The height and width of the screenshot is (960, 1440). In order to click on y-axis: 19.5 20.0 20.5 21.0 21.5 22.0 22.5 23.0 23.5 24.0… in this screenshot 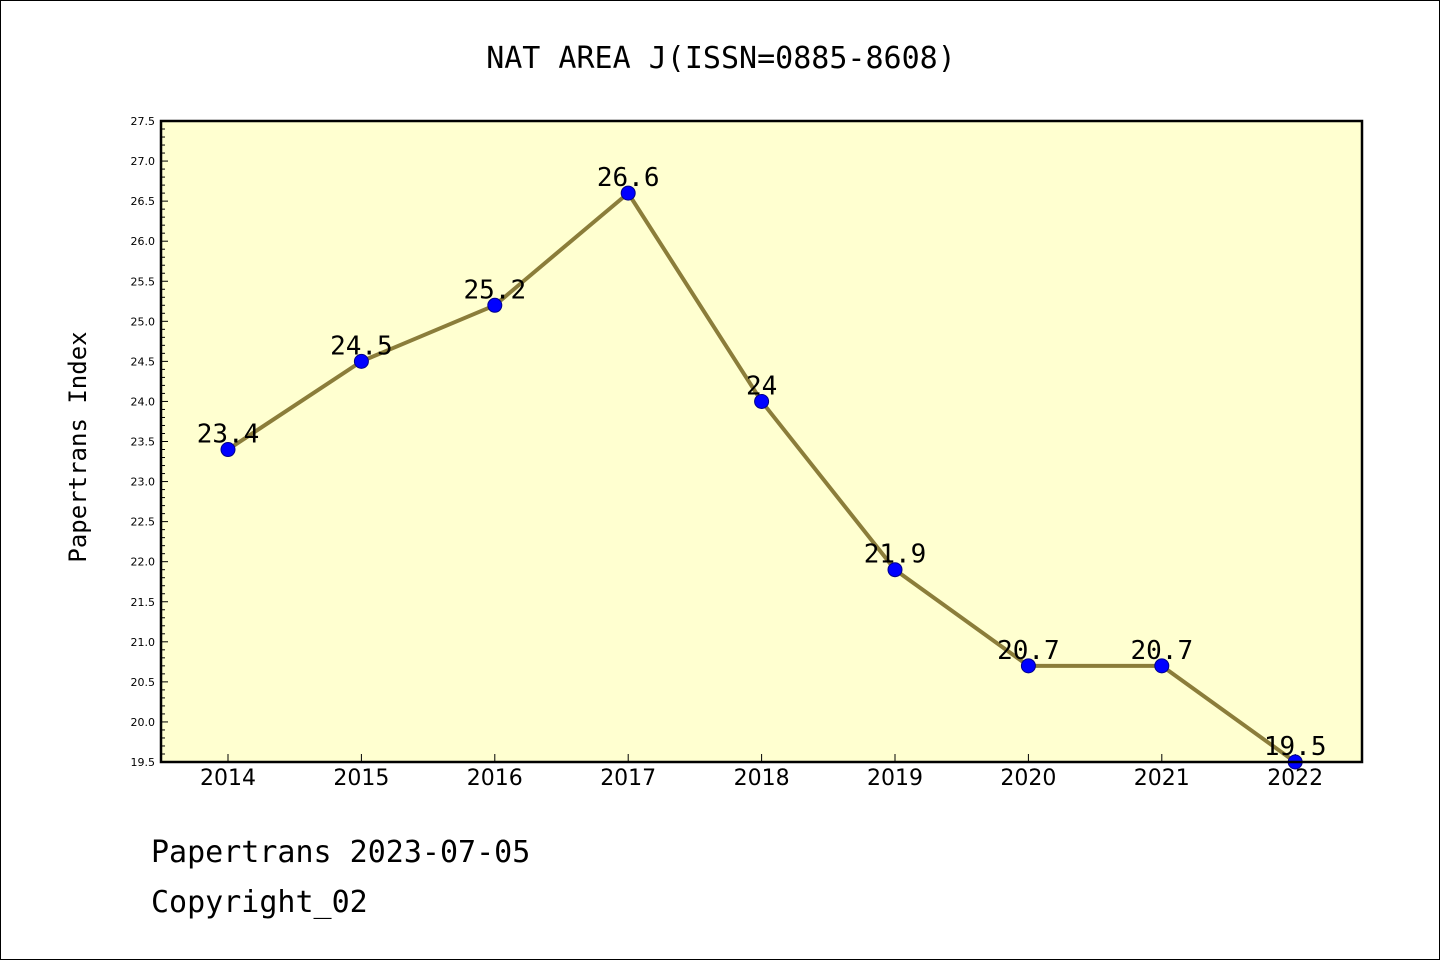, I will do `click(149, 442)`.